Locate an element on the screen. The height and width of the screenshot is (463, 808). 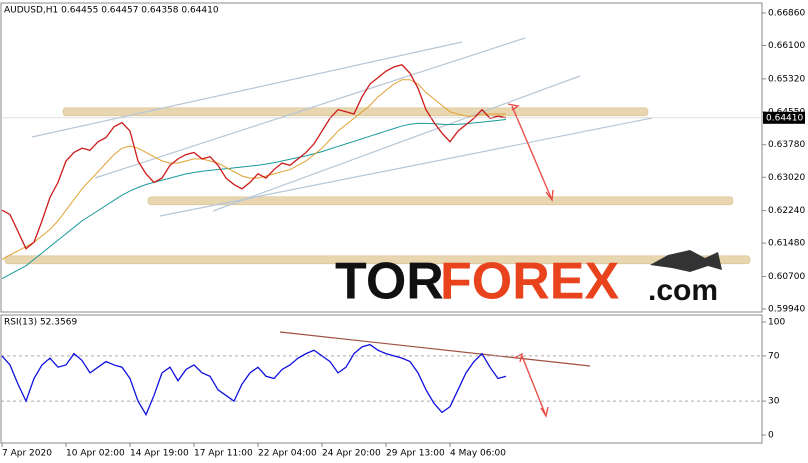
series-line is located at coordinates (254, 380).